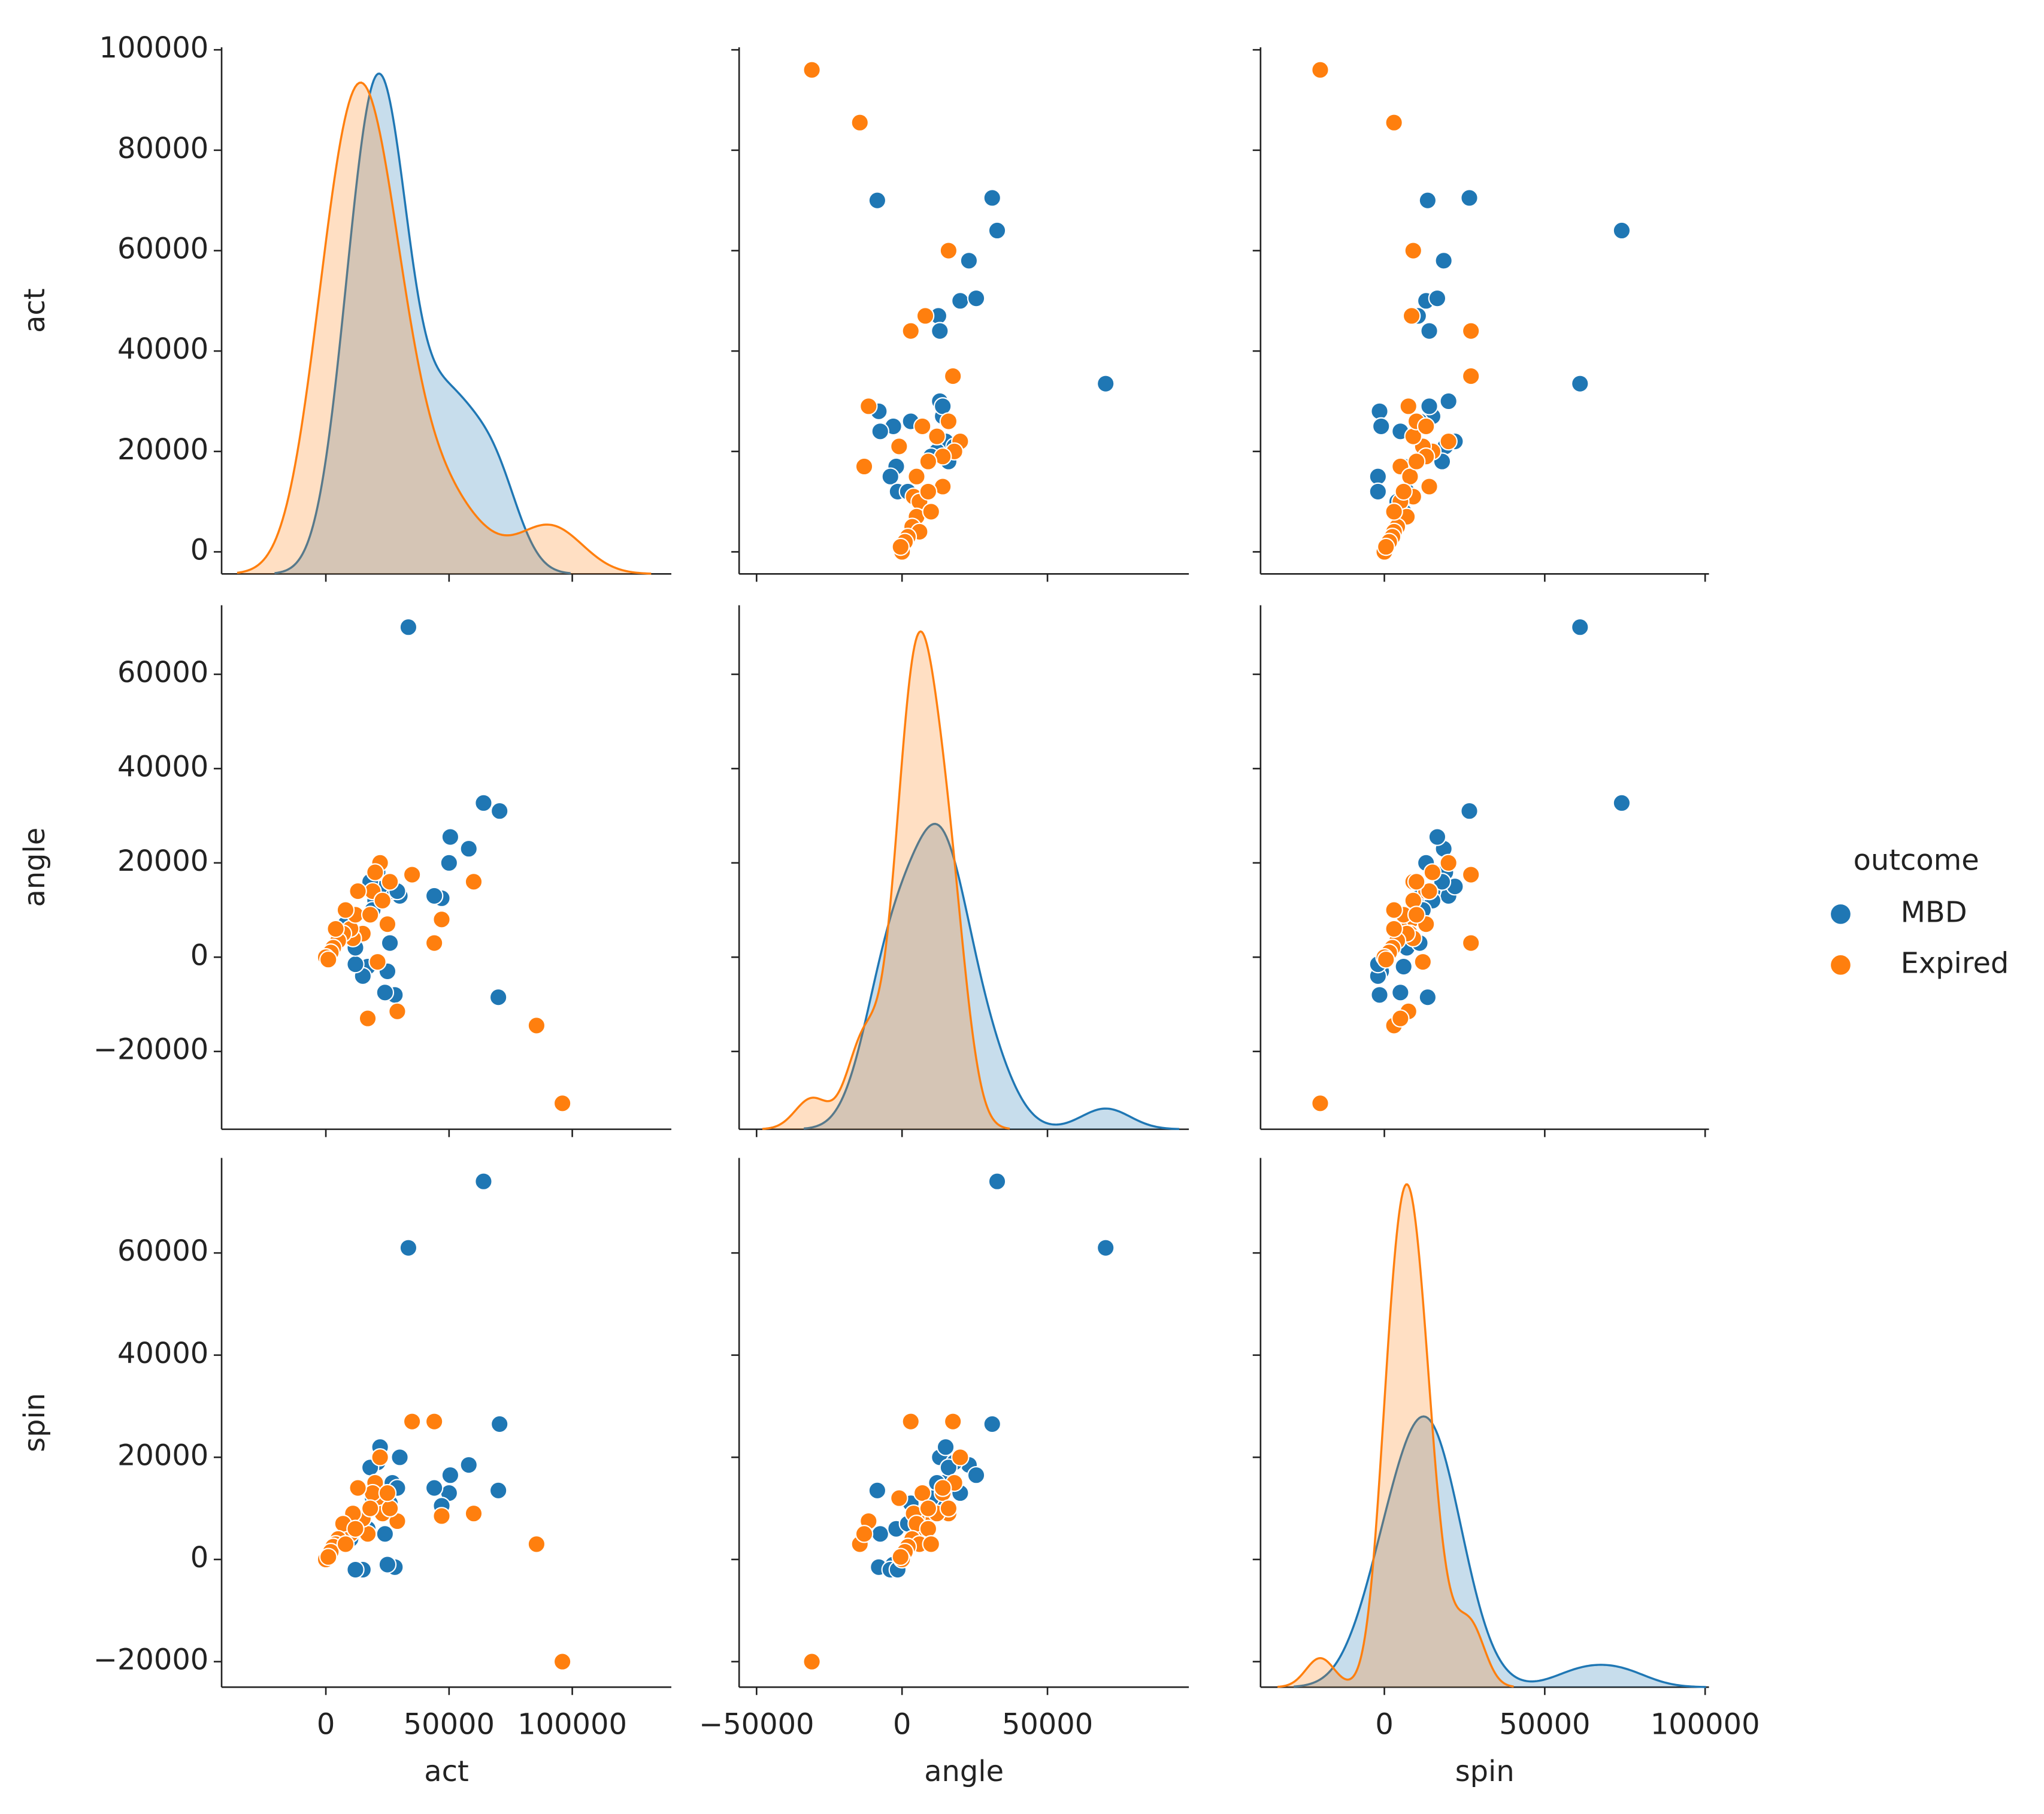  Describe the element at coordinates (1485, 1772) in the screenshot. I see `x-axis-label: spin` at that location.